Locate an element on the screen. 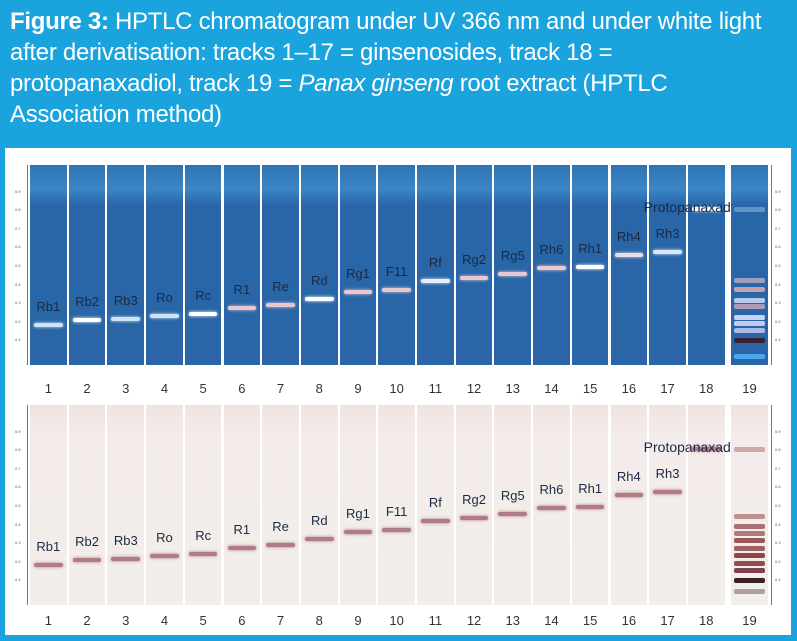  compound-label: Rc is located at coordinates (203, 535).